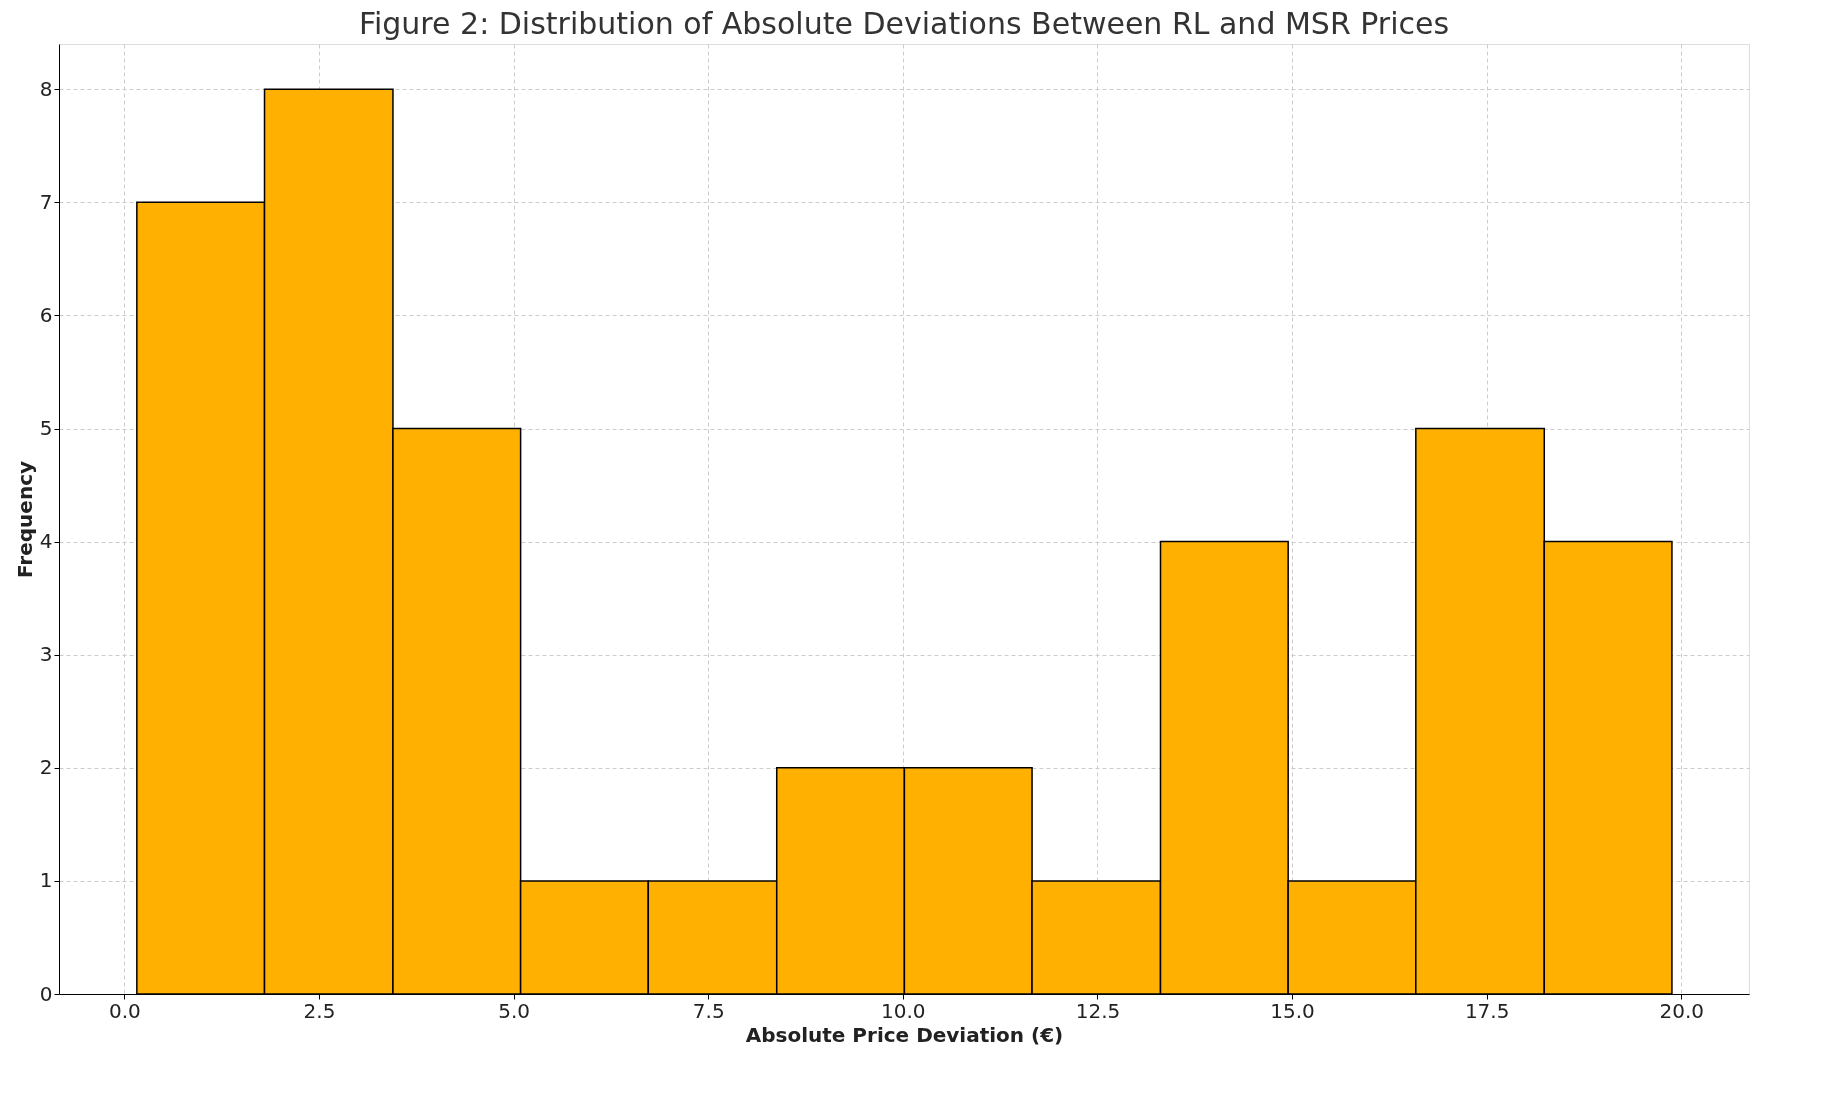  What do you see at coordinates (46, 88) in the screenshot?
I see `y-tick-label: 8` at bounding box center [46, 88].